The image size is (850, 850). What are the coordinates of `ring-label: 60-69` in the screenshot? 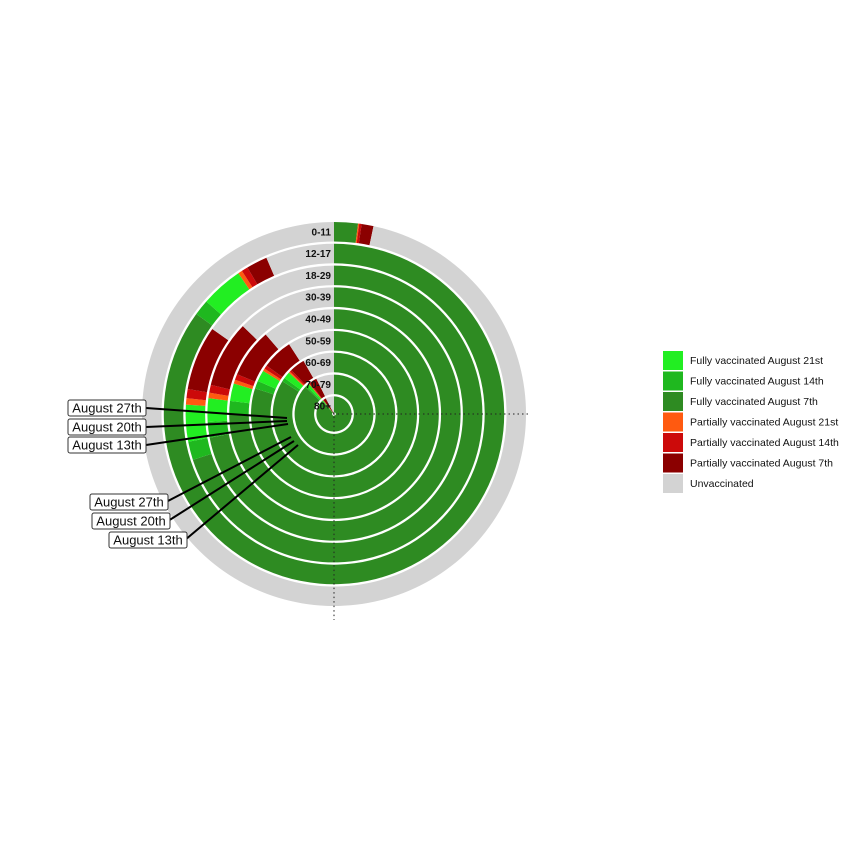 It's located at (318, 363).